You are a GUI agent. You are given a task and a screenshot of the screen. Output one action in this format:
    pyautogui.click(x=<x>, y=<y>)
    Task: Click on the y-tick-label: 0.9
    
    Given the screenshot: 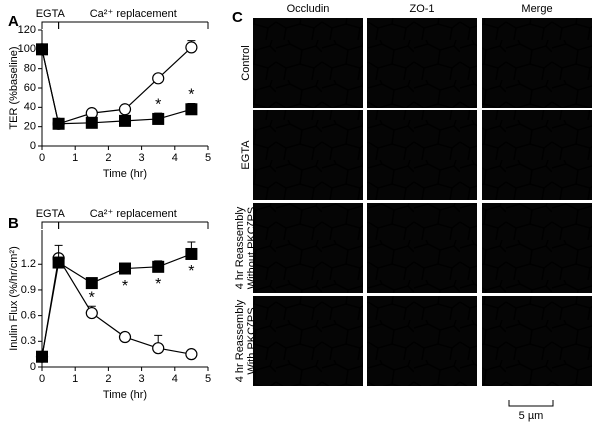 What is the action you would take?
    pyautogui.click(x=28, y=290)
    